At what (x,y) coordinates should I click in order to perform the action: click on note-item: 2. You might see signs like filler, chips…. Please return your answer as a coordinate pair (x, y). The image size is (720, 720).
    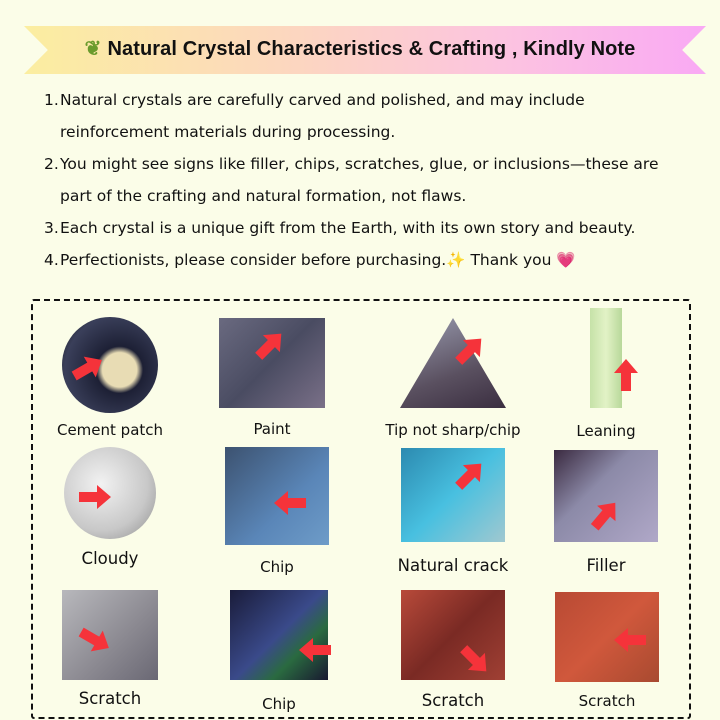
    Looking at the image, I should click on (369, 180).